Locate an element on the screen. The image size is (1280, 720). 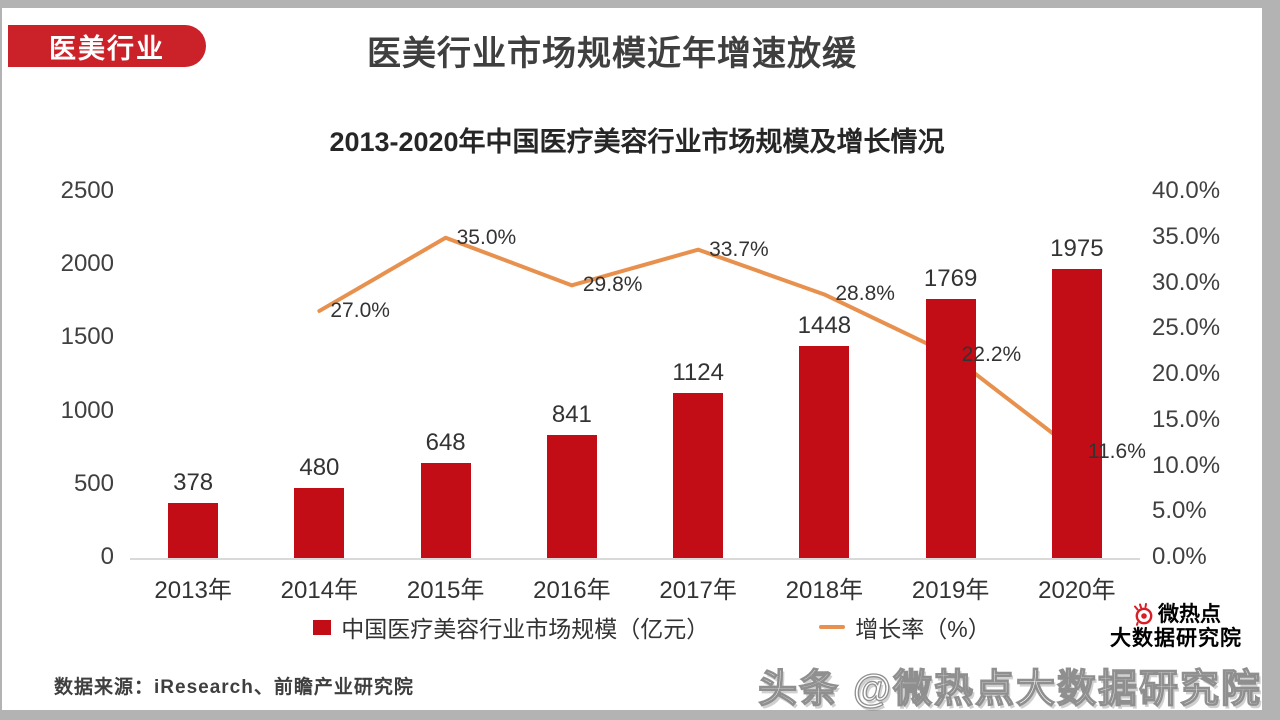
left-axis-tick: 0 is located at coordinates (107, 556).